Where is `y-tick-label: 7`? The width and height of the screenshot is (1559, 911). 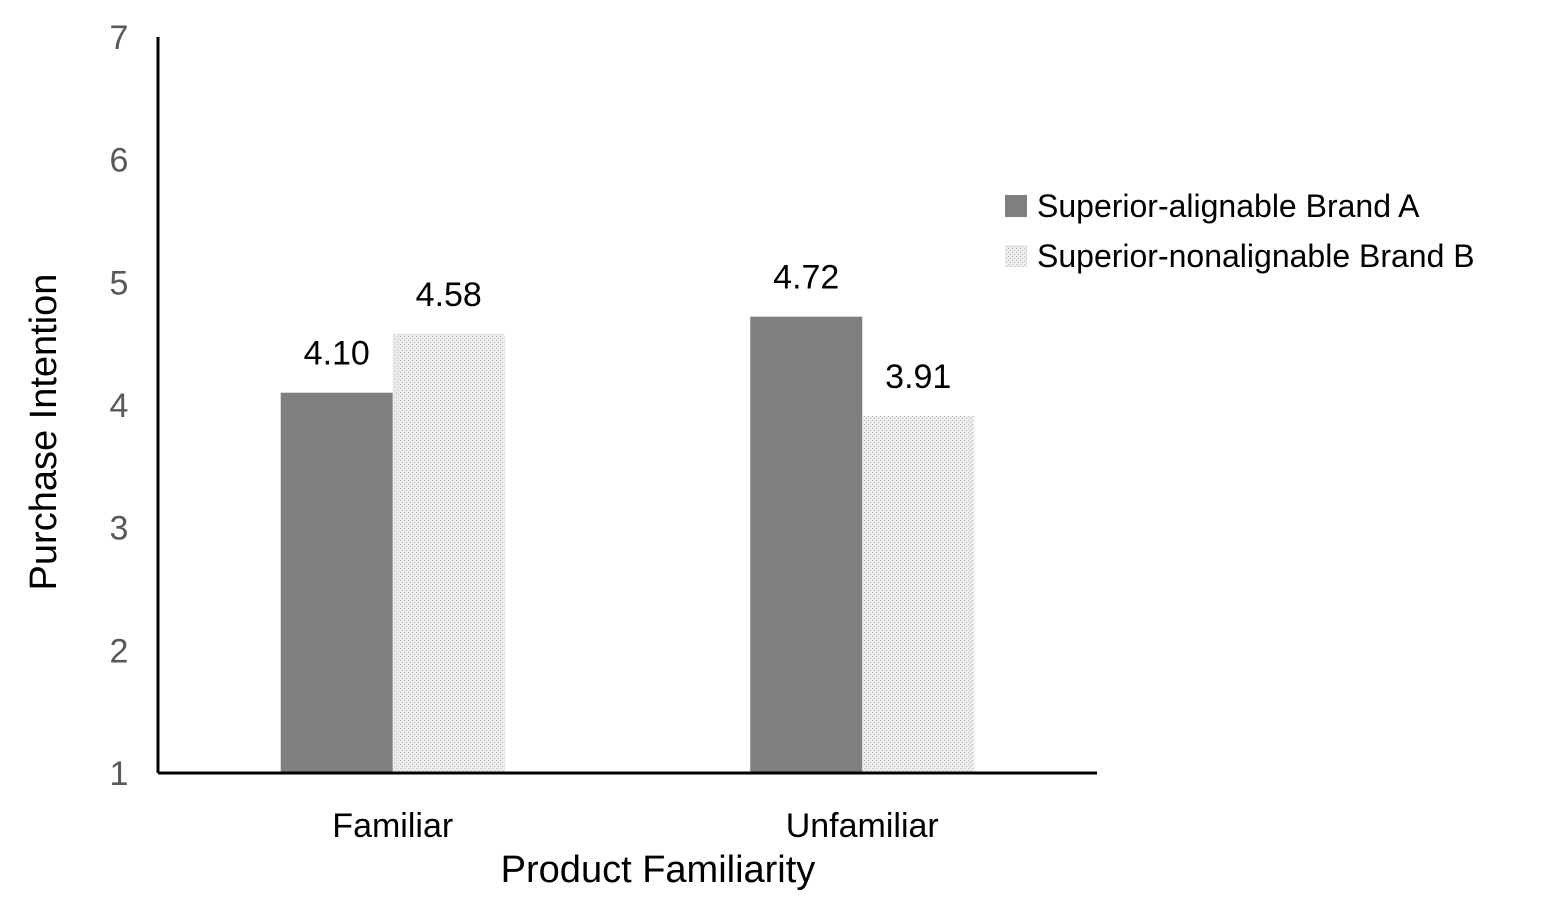
y-tick-label: 7 is located at coordinates (119, 38).